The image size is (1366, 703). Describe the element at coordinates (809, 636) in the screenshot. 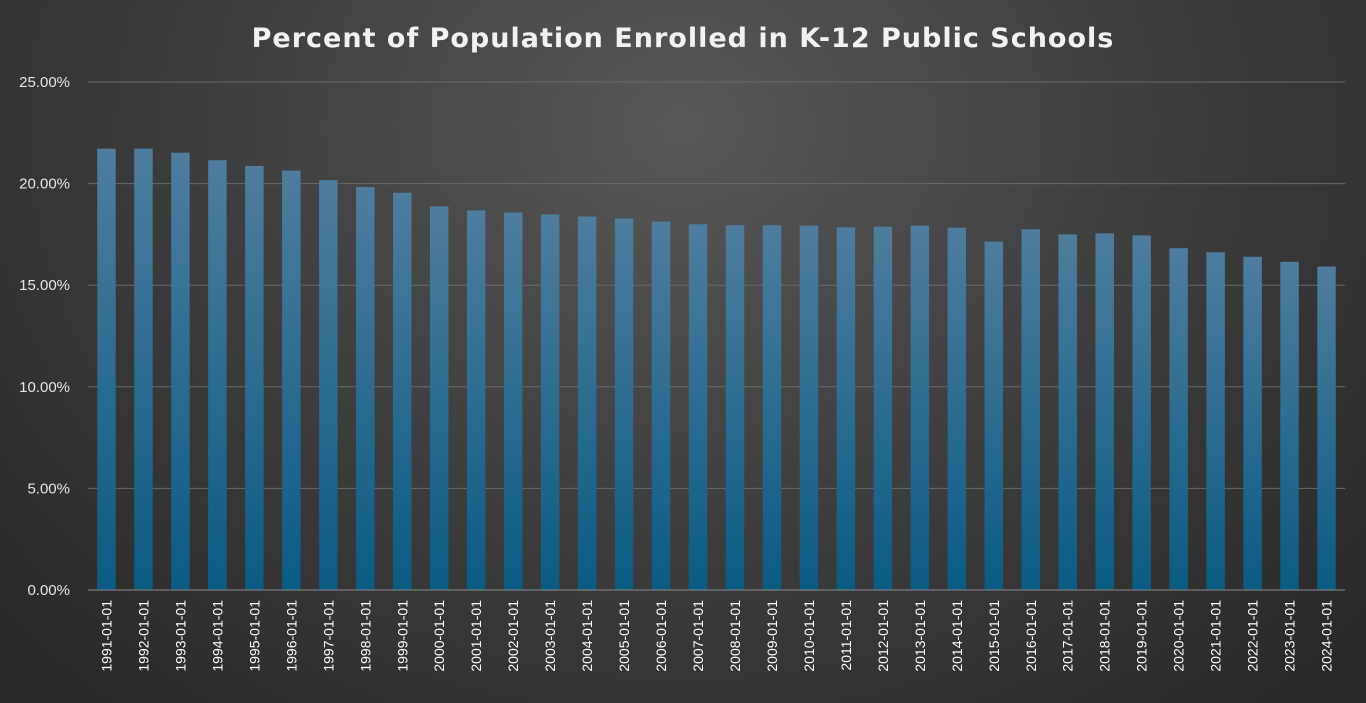

I see `x-tick-label: 2010-01-01` at that location.